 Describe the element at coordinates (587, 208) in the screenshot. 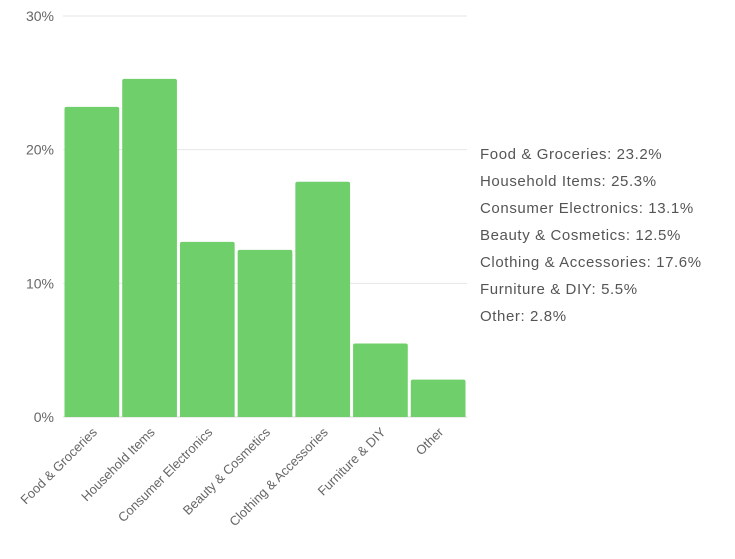

I see `legend-item: Consumer Electronics: 13.1%` at that location.